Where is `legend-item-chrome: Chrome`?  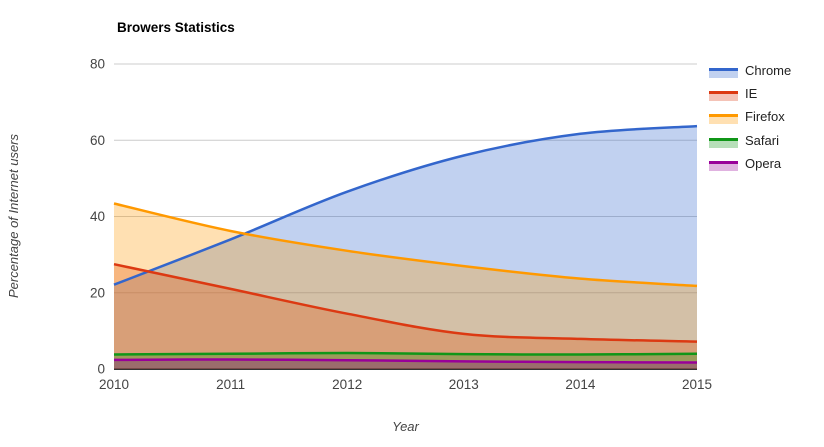
legend-item-chrome: Chrome is located at coordinates (750, 70).